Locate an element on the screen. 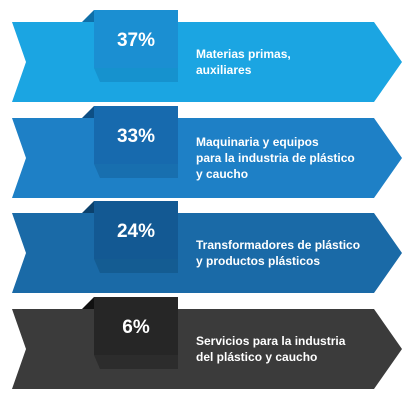 The height and width of the screenshot is (405, 413). percent-label: 33% is located at coordinates (136, 136).